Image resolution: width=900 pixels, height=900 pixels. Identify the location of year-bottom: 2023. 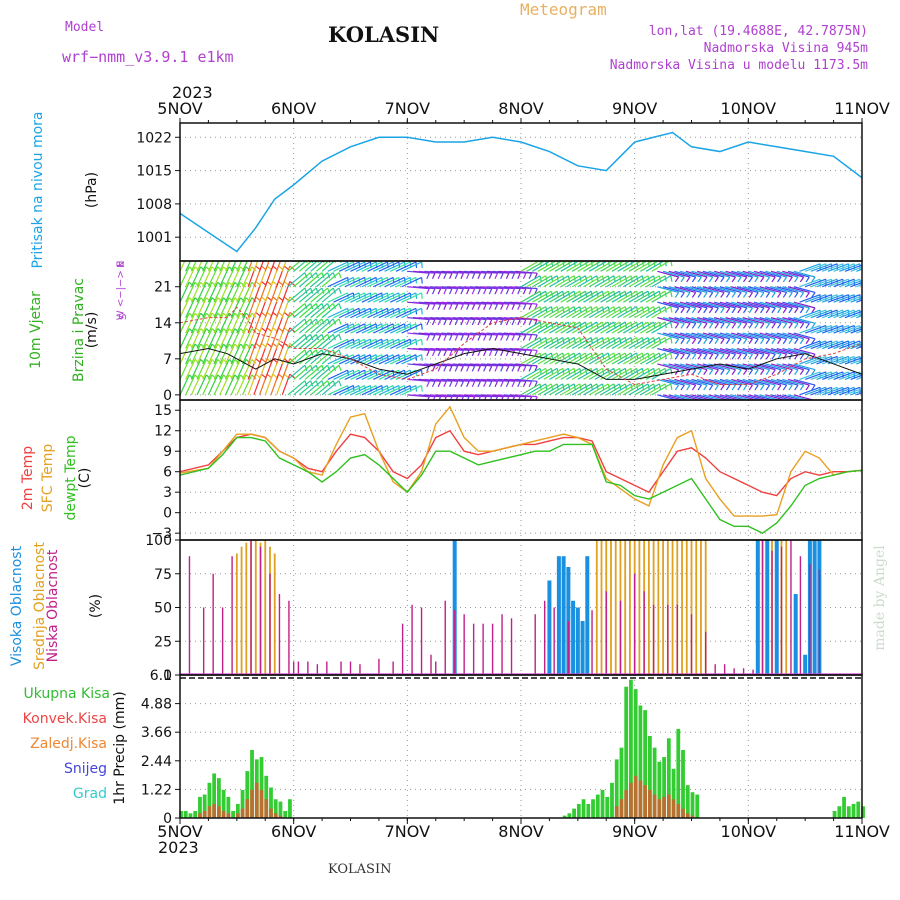
(178, 847).